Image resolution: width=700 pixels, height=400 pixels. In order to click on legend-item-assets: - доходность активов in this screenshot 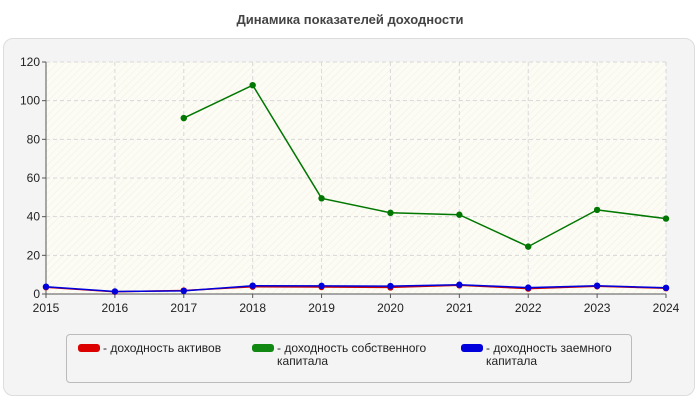, I will do `click(149, 348)`.